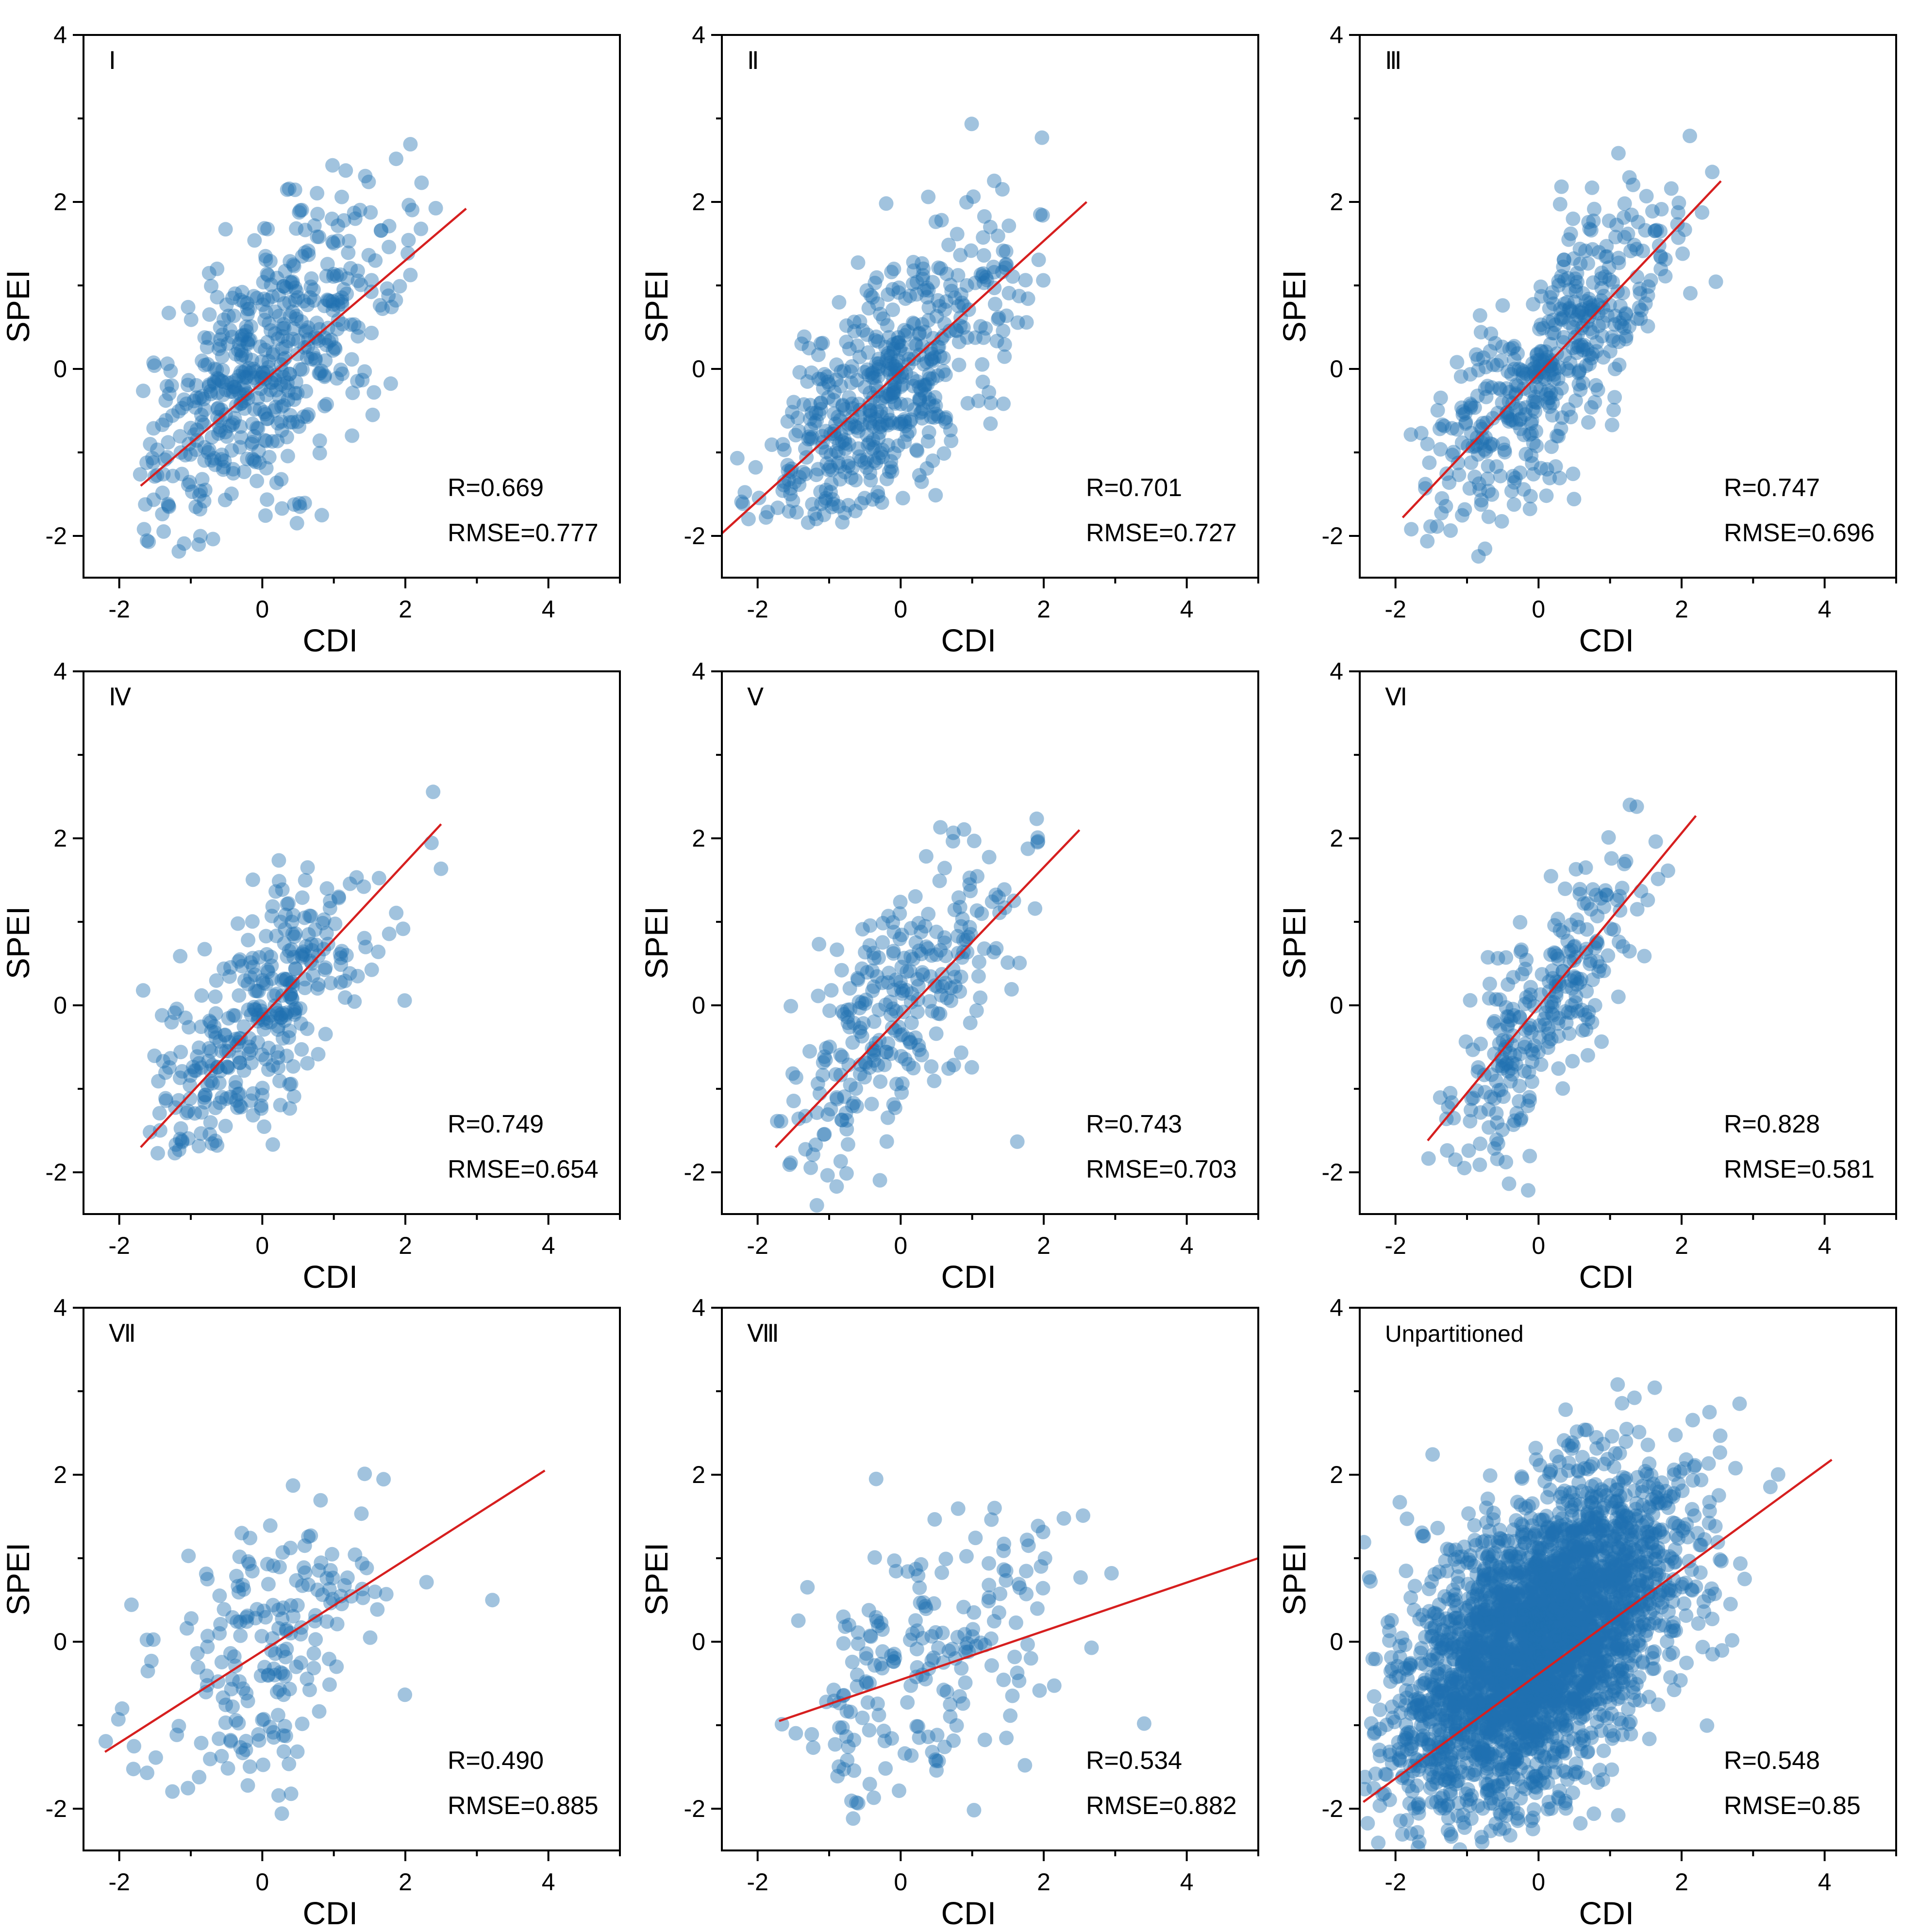  I want to click on y-tick-label: -2, so click(694, 1173).